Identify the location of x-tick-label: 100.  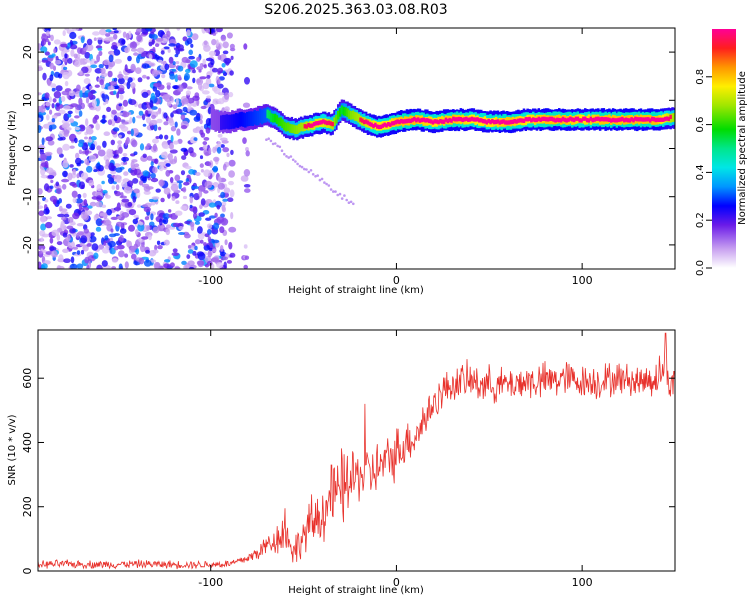
(582, 280).